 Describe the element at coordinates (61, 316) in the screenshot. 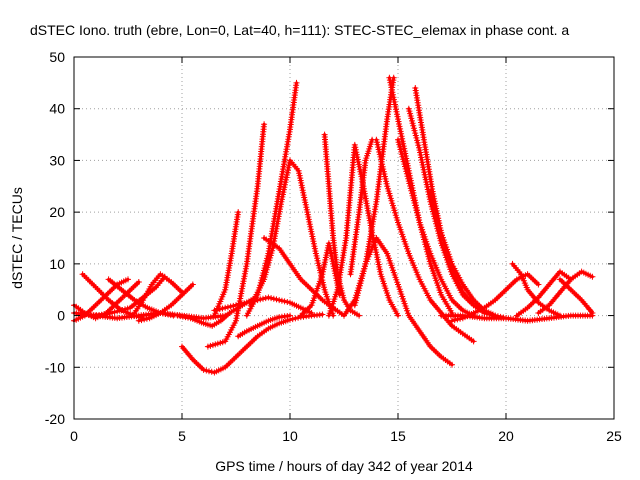

I see `y-tick-label: 0` at that location.